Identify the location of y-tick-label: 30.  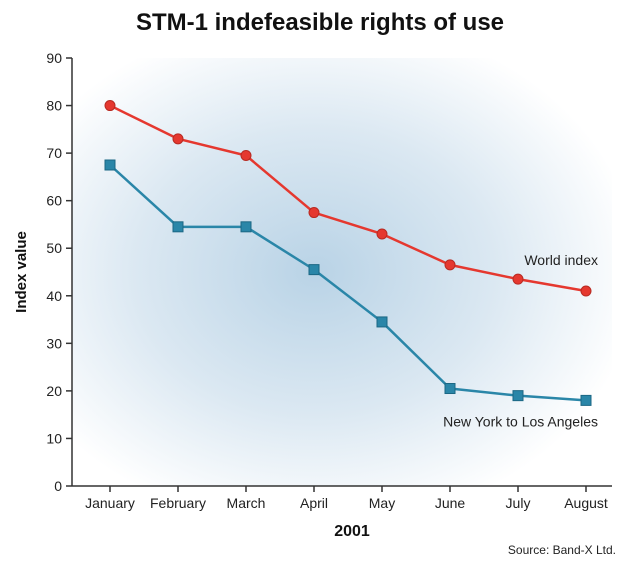
(54, 343).